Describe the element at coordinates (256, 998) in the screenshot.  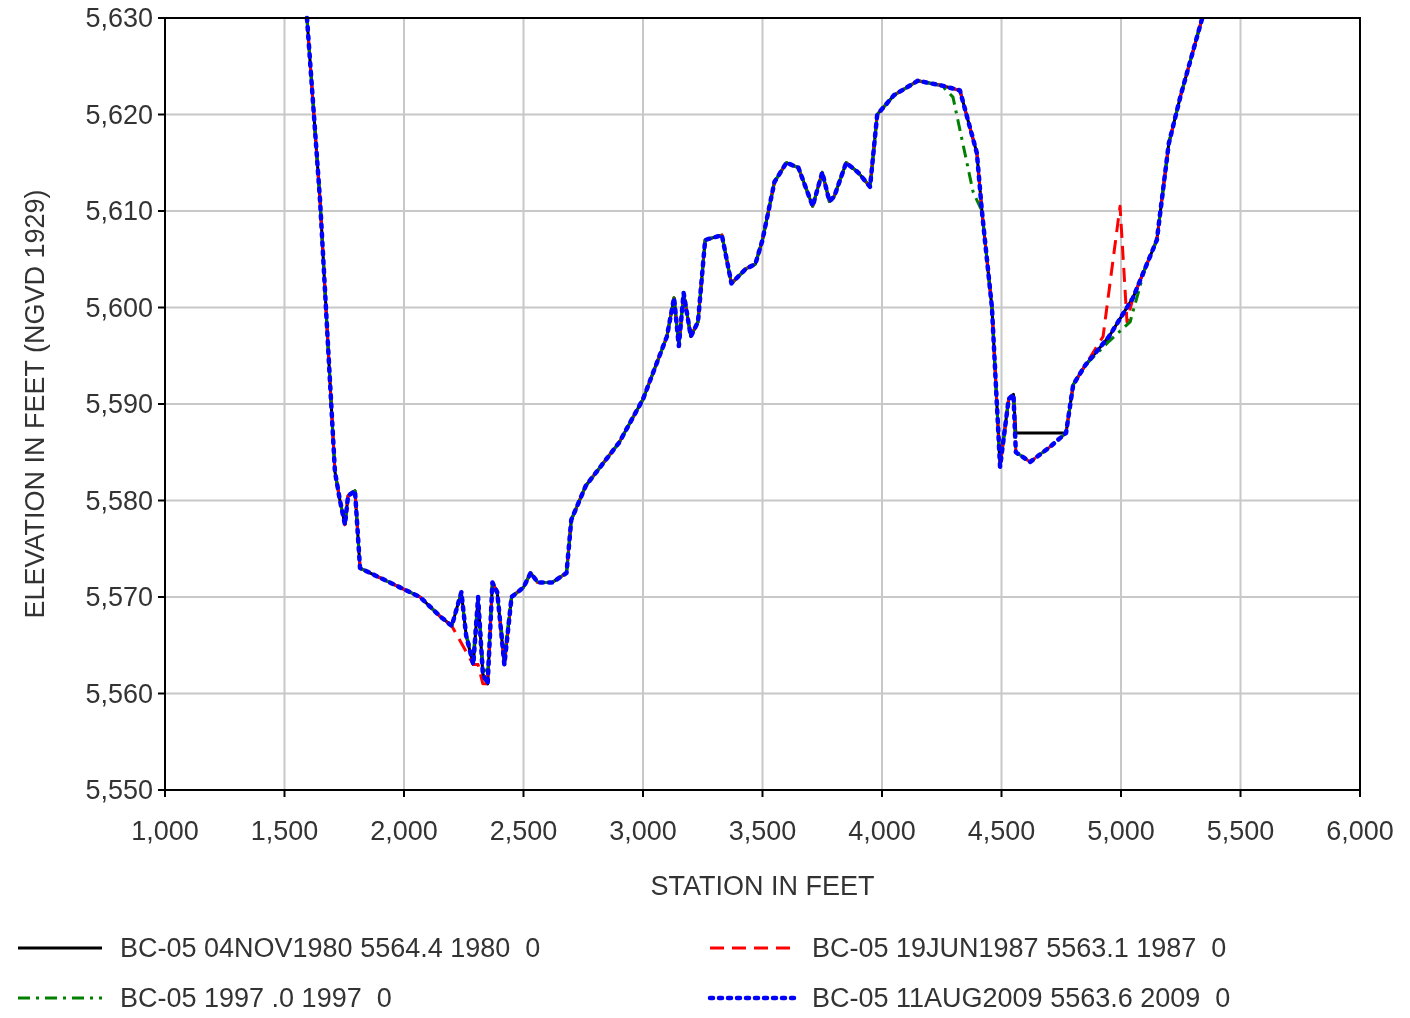
I see `legend-label: BC-05 1997 .0 1997 0` at that location.